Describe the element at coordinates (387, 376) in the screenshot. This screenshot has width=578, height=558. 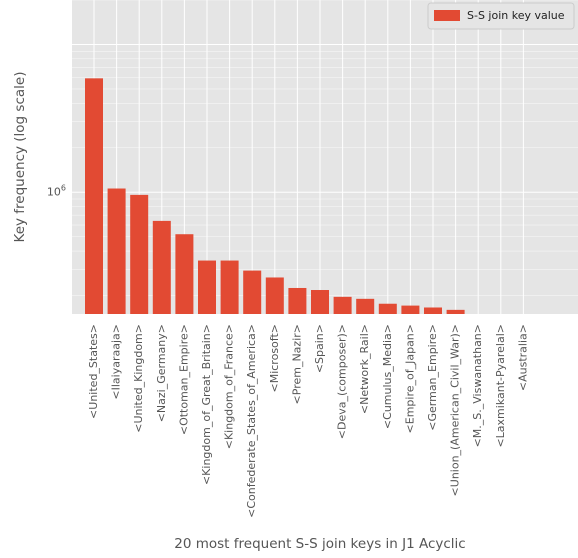
I see `x-tick-label: <Cumulus_Media>` at that location.